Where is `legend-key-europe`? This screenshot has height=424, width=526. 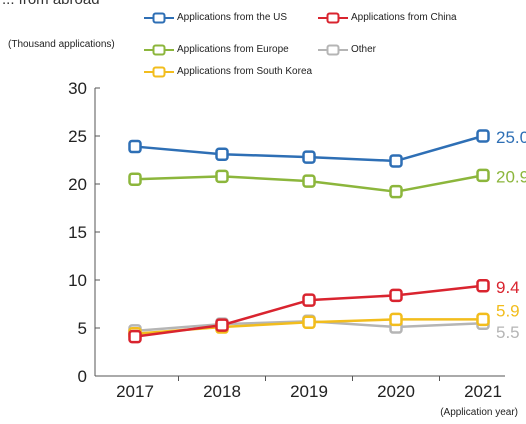 legend-key-europe is located at coordinates (159, 50).